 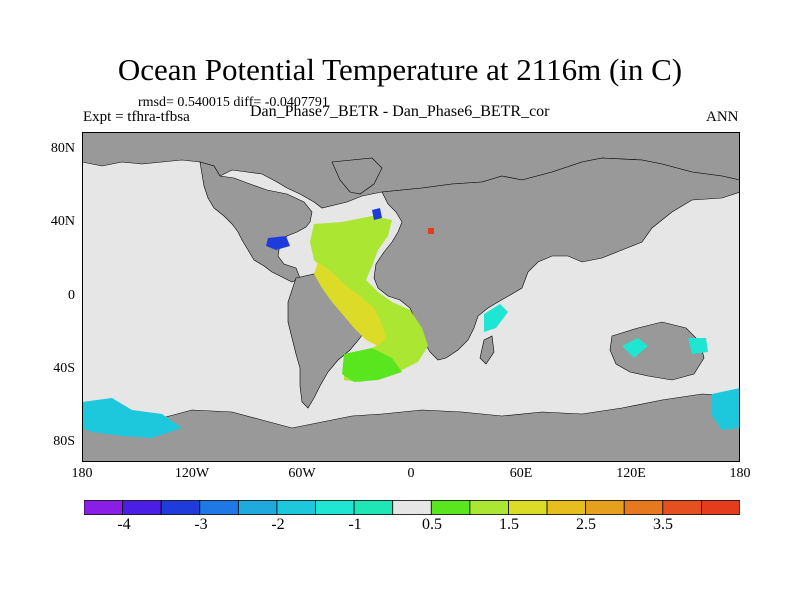 What do you see at coordinates (233, 102) in the screenshot?
I see `stats-text: rmsd= 0.540015 diff= -0.0407791` at bounding box center [233, 102].